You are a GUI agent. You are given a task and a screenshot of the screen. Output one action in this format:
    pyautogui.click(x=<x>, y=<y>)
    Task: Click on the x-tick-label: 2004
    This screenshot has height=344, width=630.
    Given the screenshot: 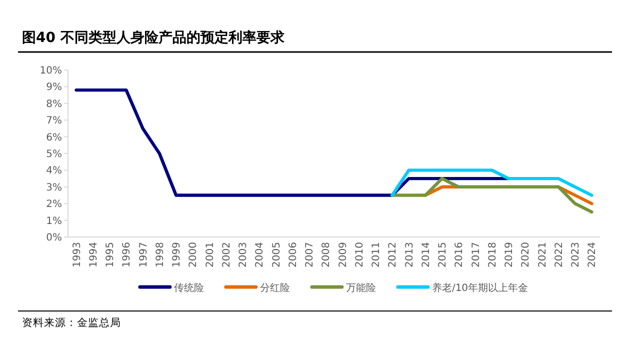 What is the action you would take?
    pyautogui.click(x=260, y=255)
    